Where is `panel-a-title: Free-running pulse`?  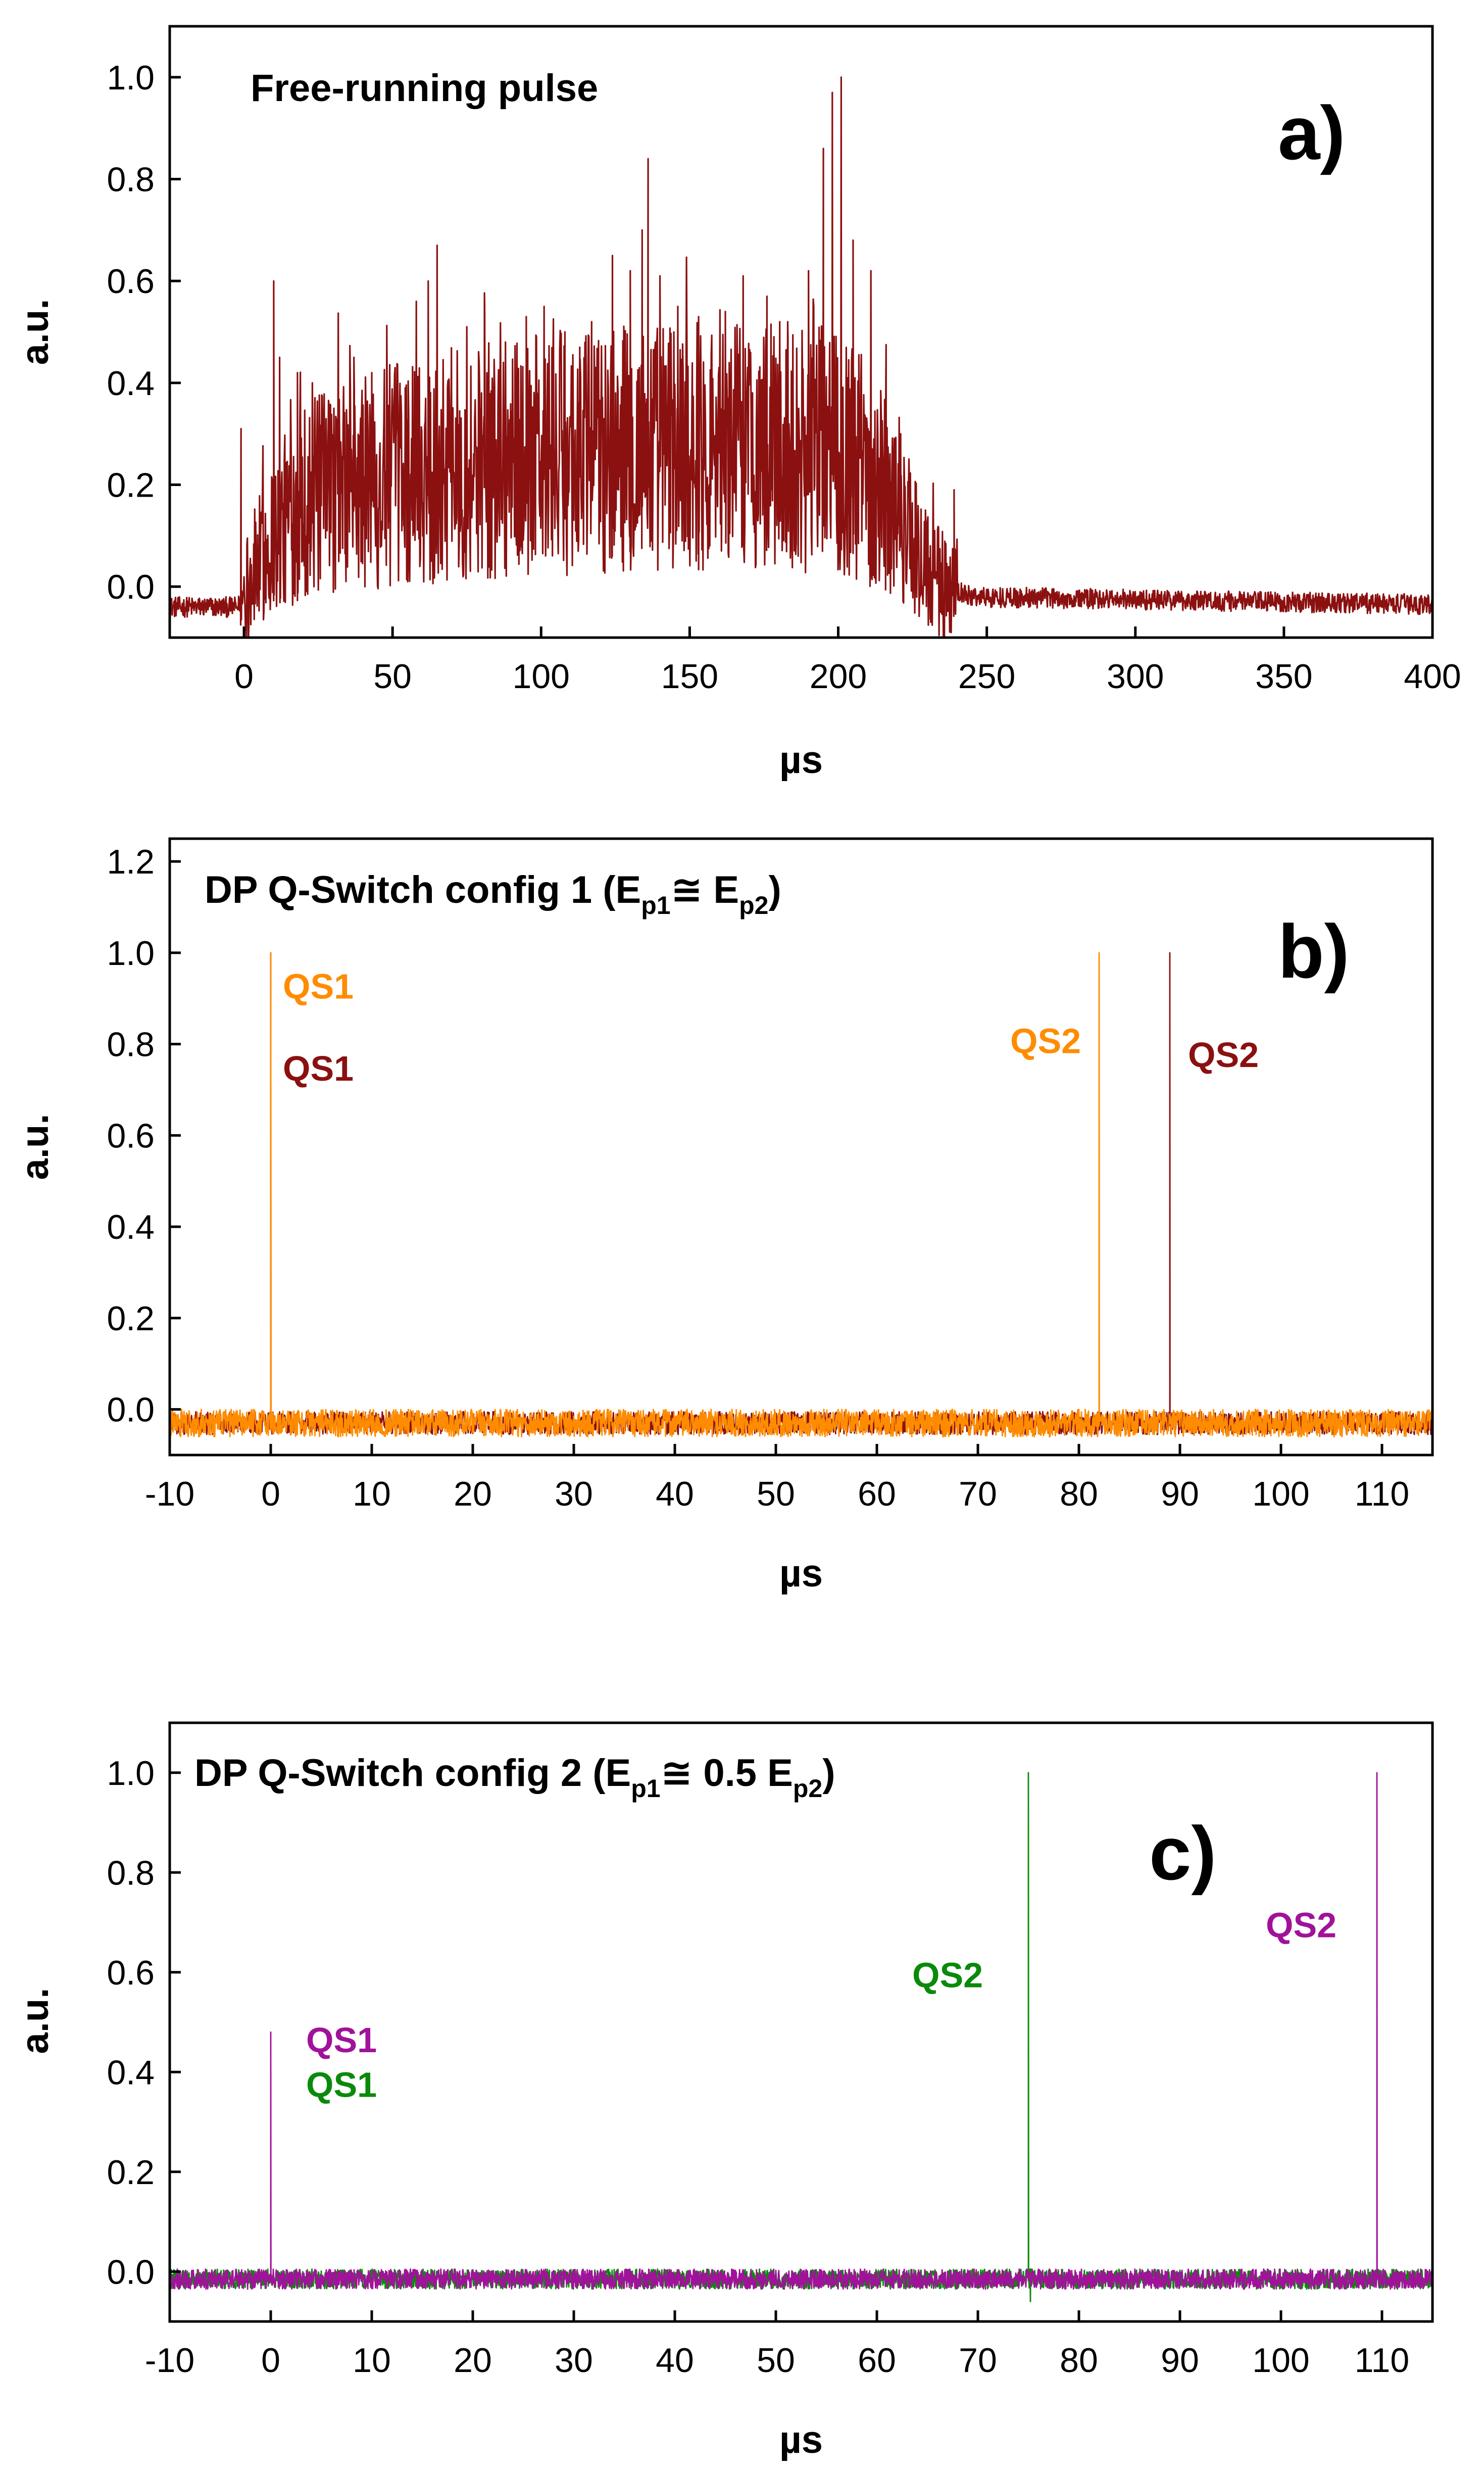 panel-a-title: Free-running pulse is located at coordinates (424, 88).